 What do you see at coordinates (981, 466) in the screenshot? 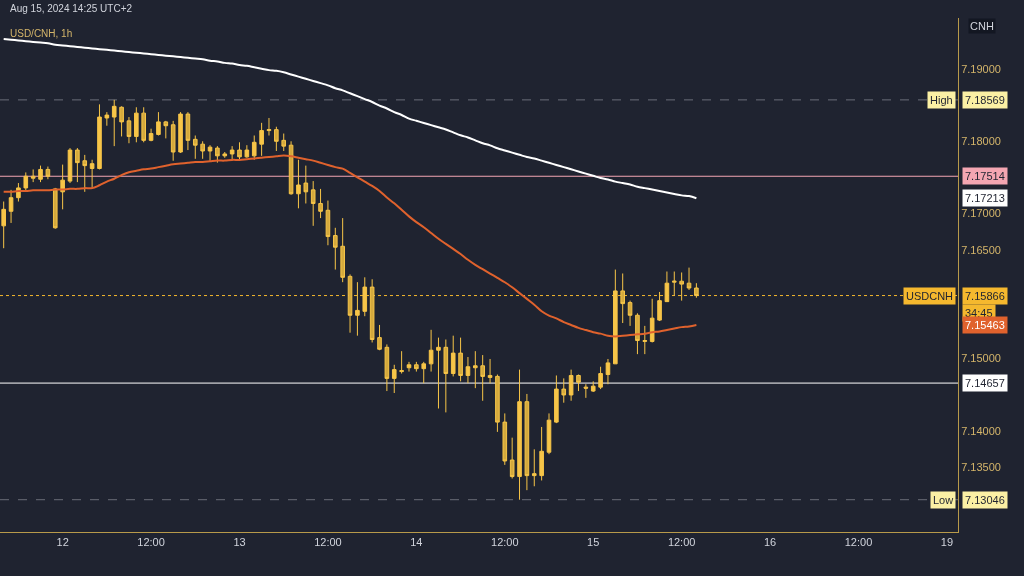
I see `y-tick-label: 7.13500` at bounding box center [981, 466].